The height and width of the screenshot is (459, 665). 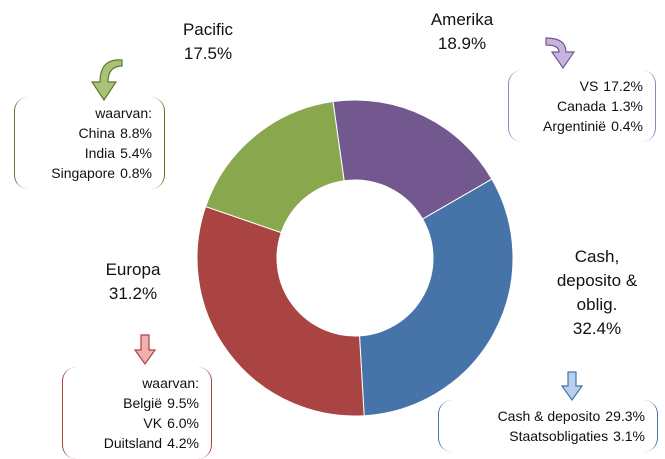 I want to click on slice-label: Amerika 18.9%, so click(x=462, y=32).